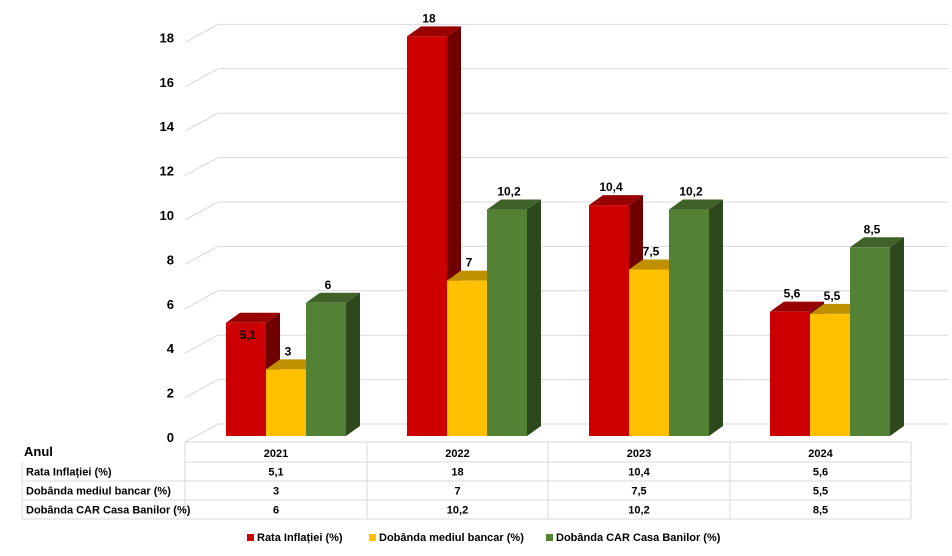 Image resolution: width=952 pixels, height=556 pixels. Describe the element at coordinates (820, 492) in the screenshot. I see `table-cell: 5,5` at that location.